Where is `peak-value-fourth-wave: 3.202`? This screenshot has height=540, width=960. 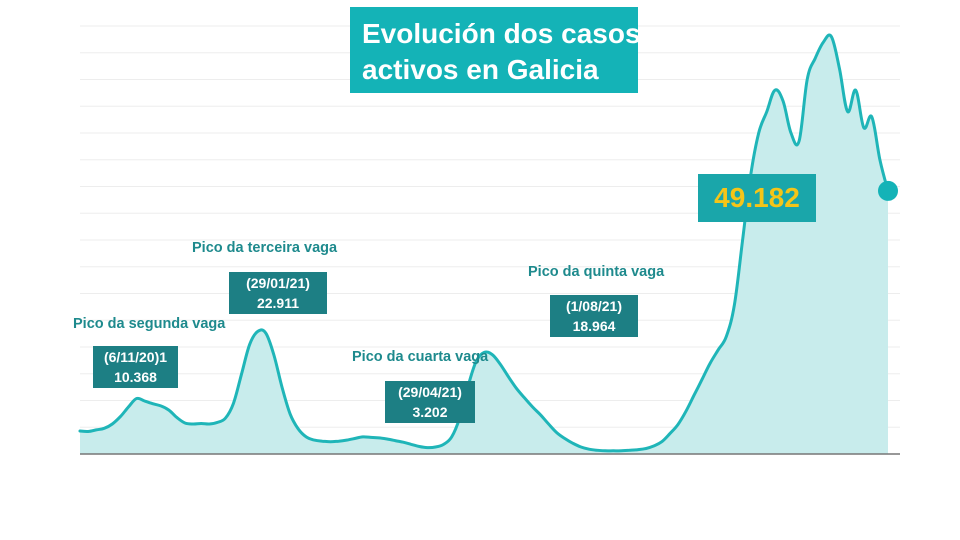 peak-value-fourth-wave: 3.202 is located at coordinates (430, 412).